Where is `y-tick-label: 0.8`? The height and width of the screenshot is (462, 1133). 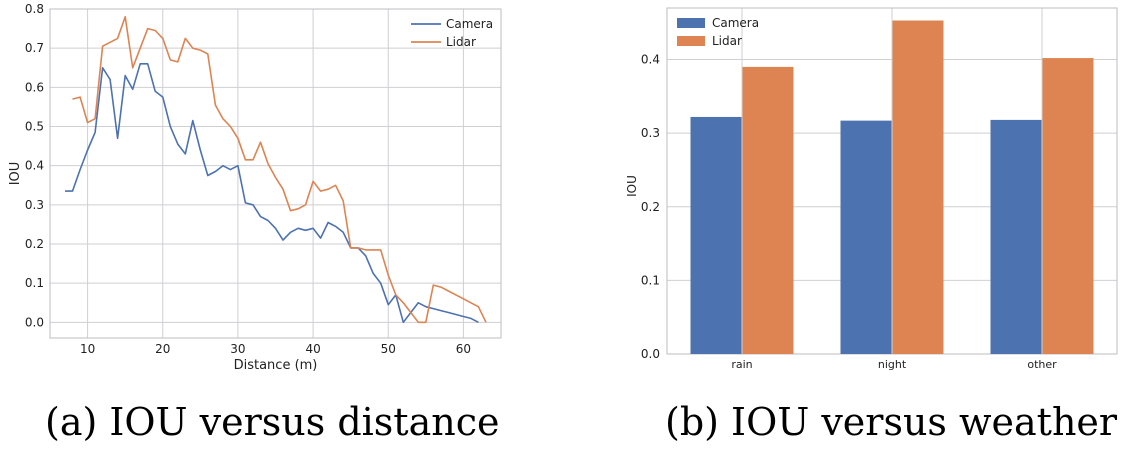
y-tick-label: 0.8 is located at coordinates (34, 9).